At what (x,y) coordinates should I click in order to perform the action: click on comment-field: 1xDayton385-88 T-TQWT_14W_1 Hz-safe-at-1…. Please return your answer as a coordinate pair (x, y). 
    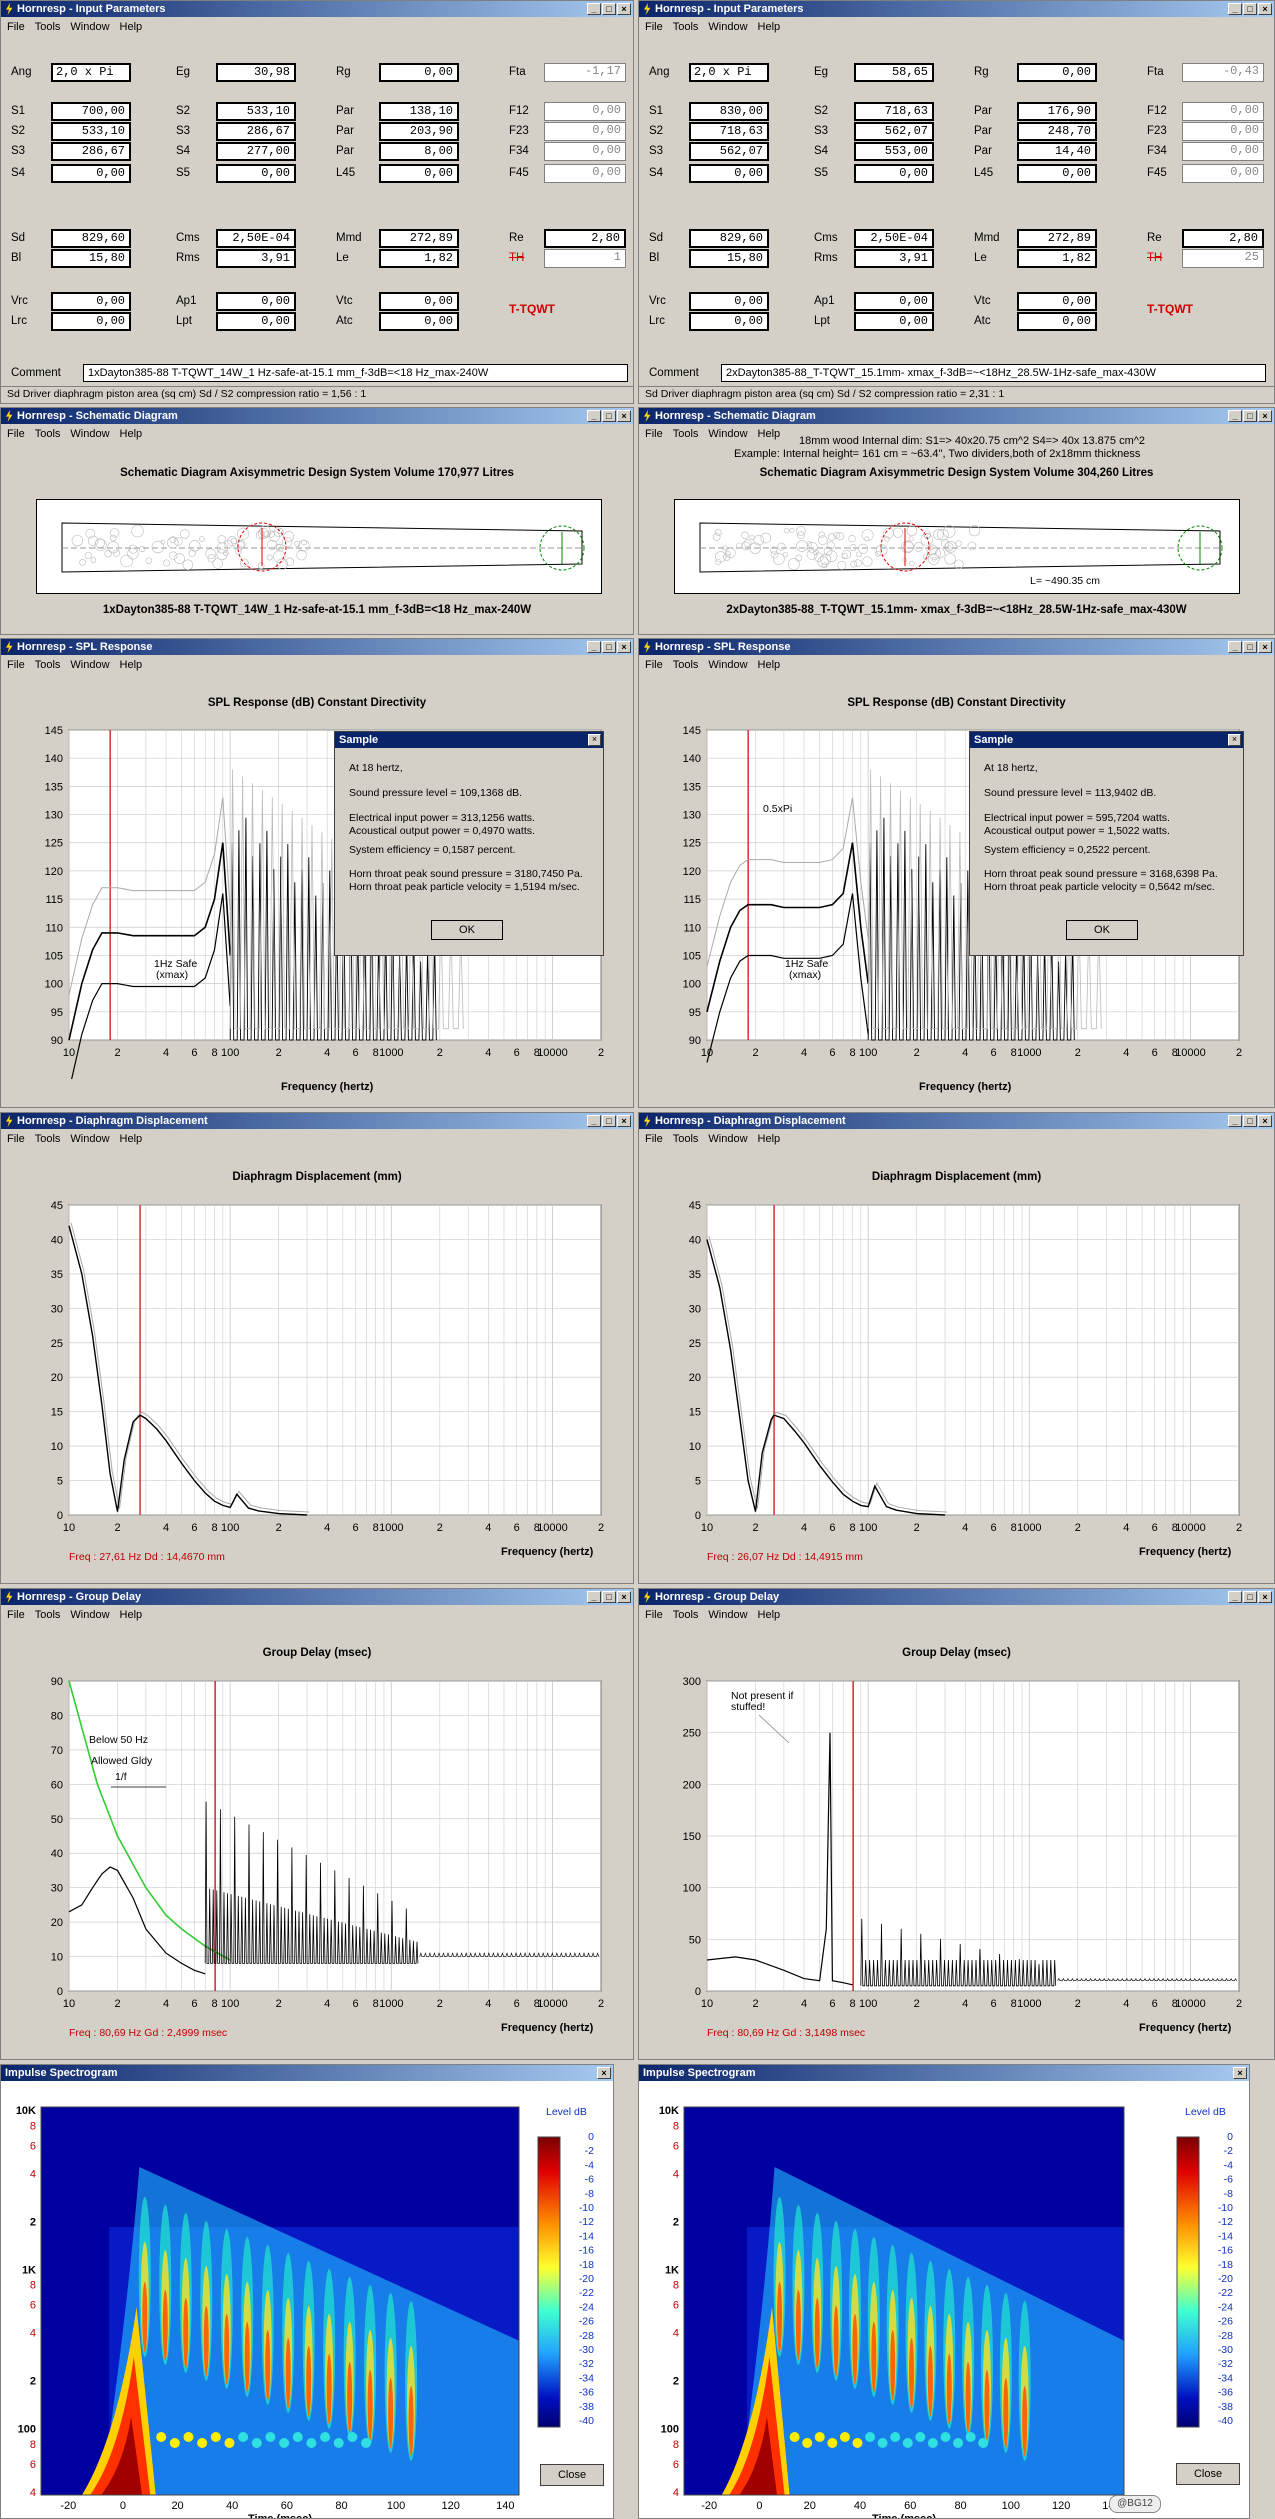
    Looking at the image, I should click on (355, 373).